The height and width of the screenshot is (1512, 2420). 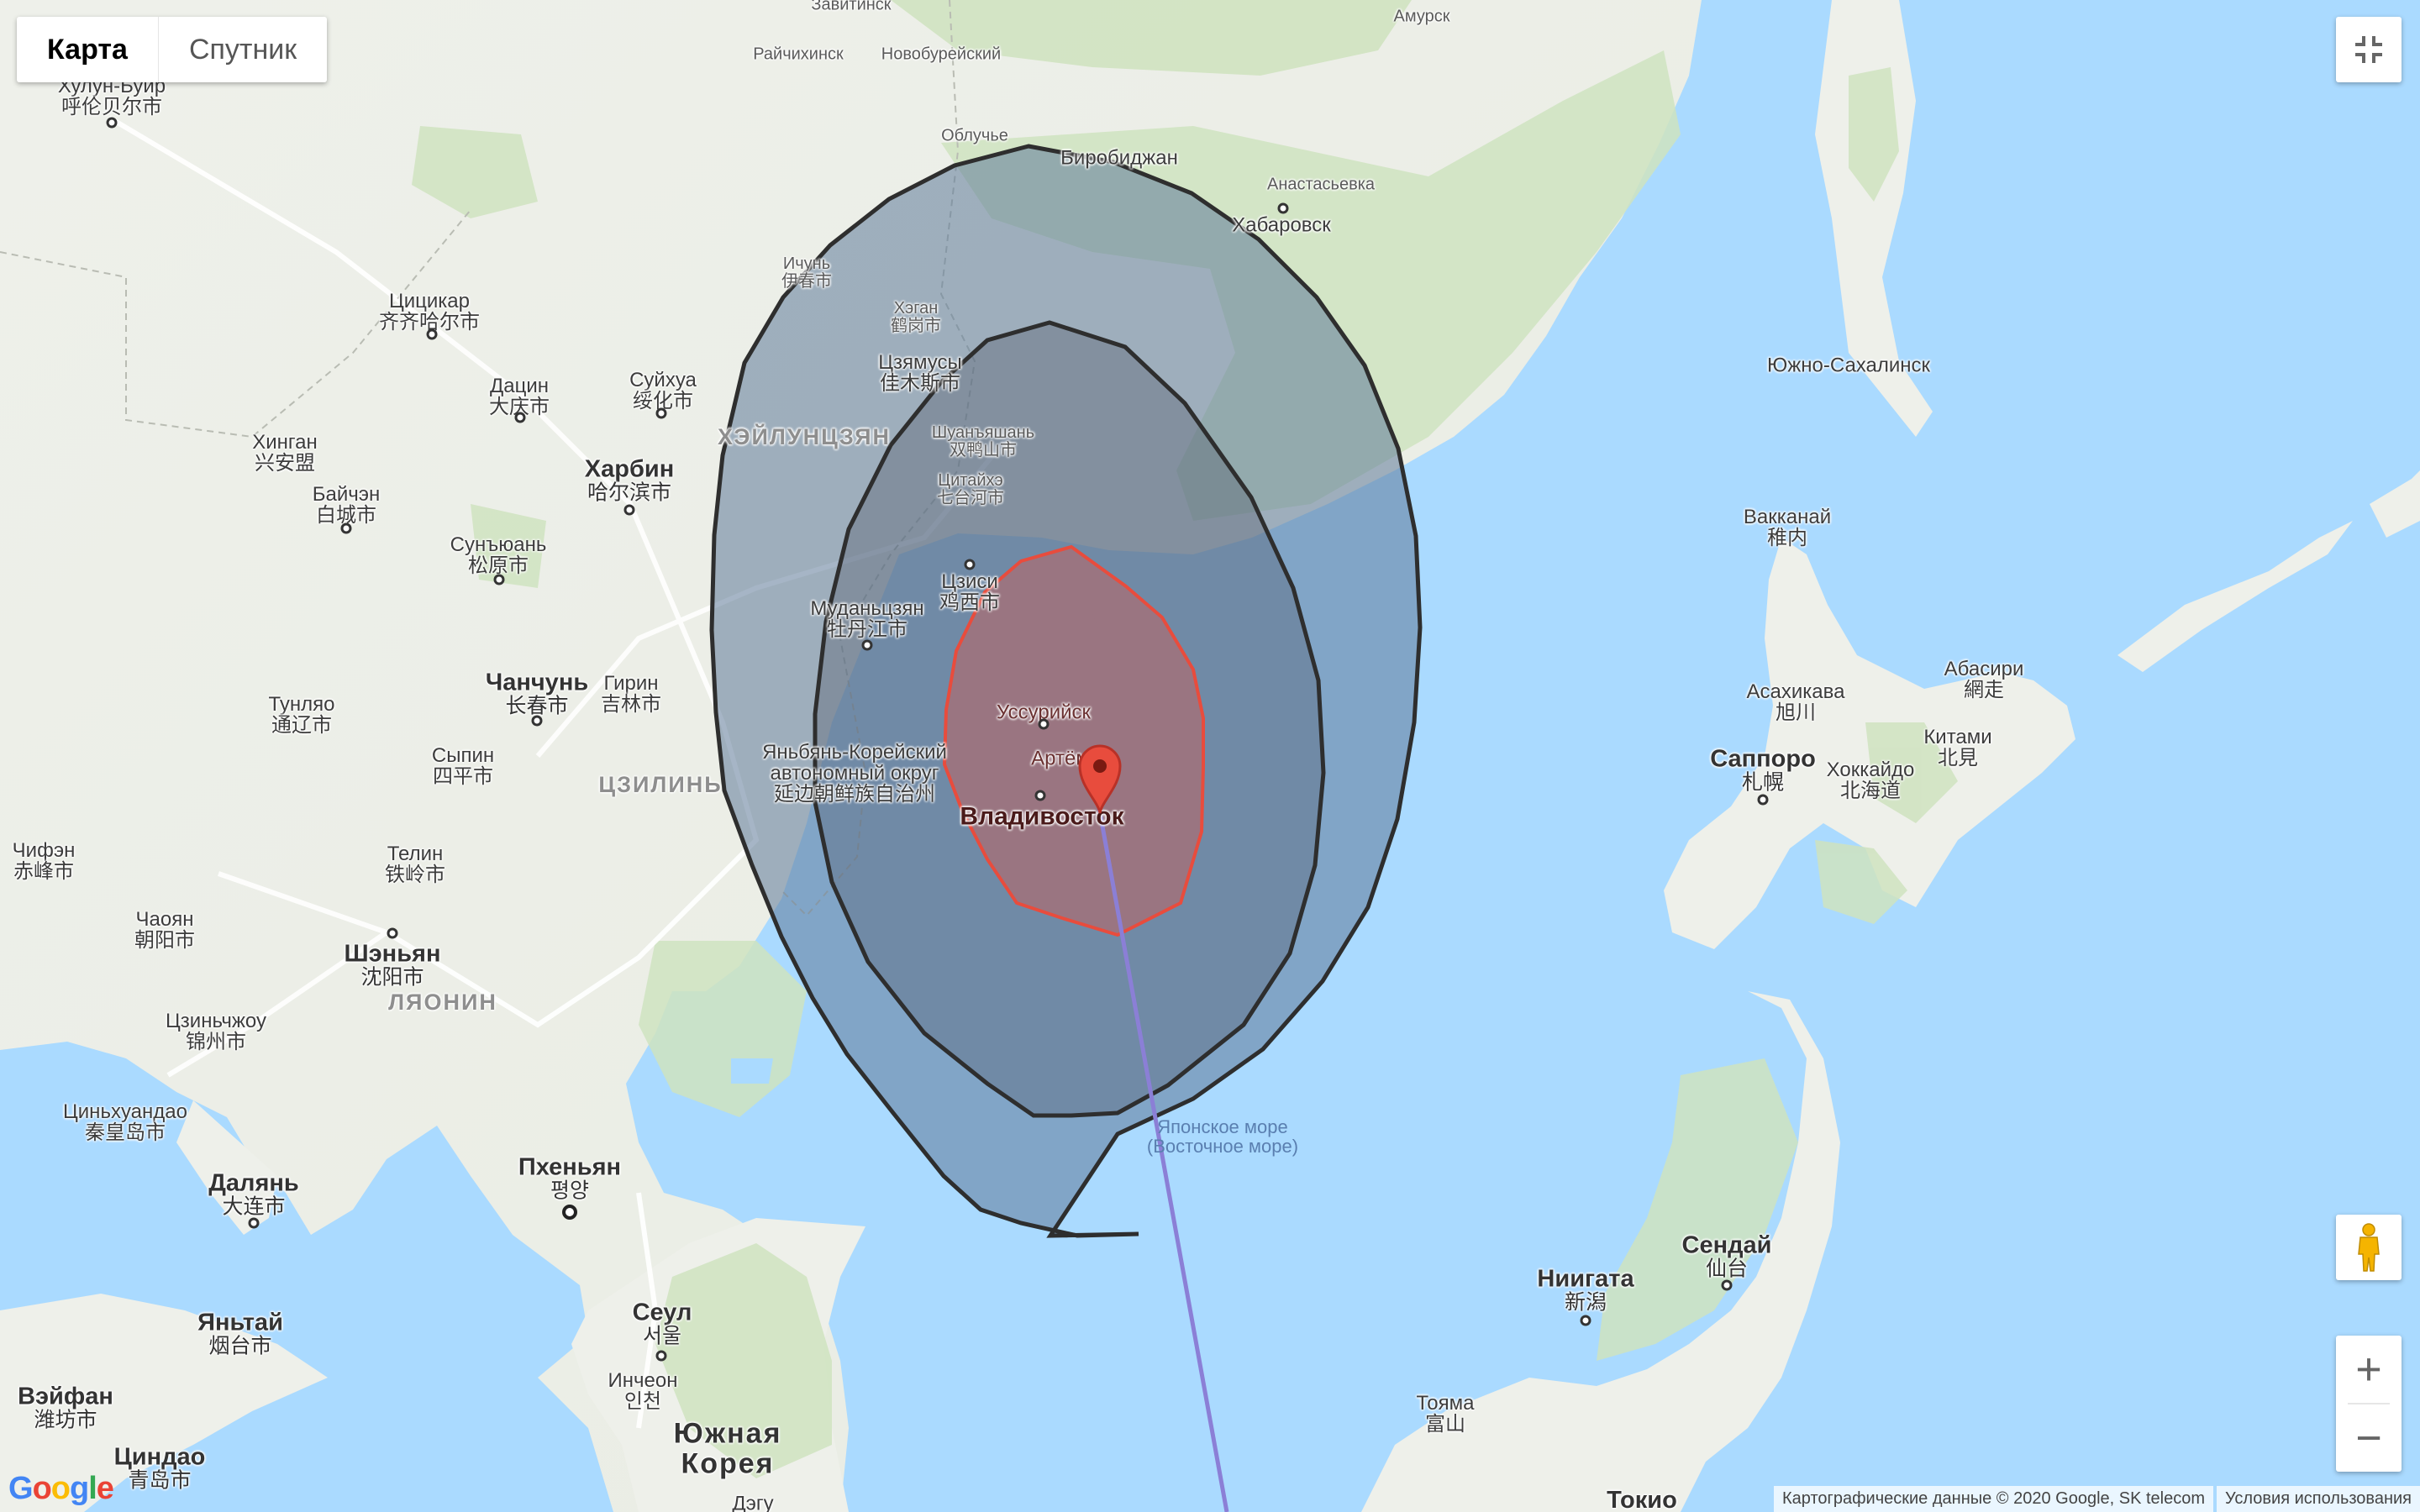 I want to click on liaodong-peninsula, so click(x=226, y=1167).